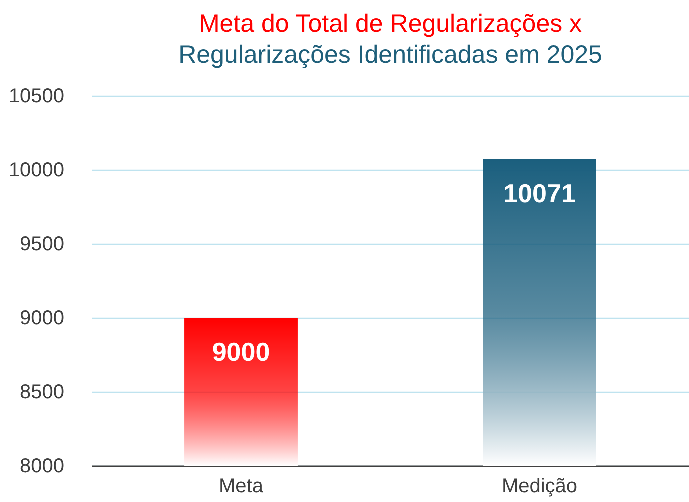 This screenshot has height=502, width=689. I want to click on y-tick-label: 8500, so click(42, 393).